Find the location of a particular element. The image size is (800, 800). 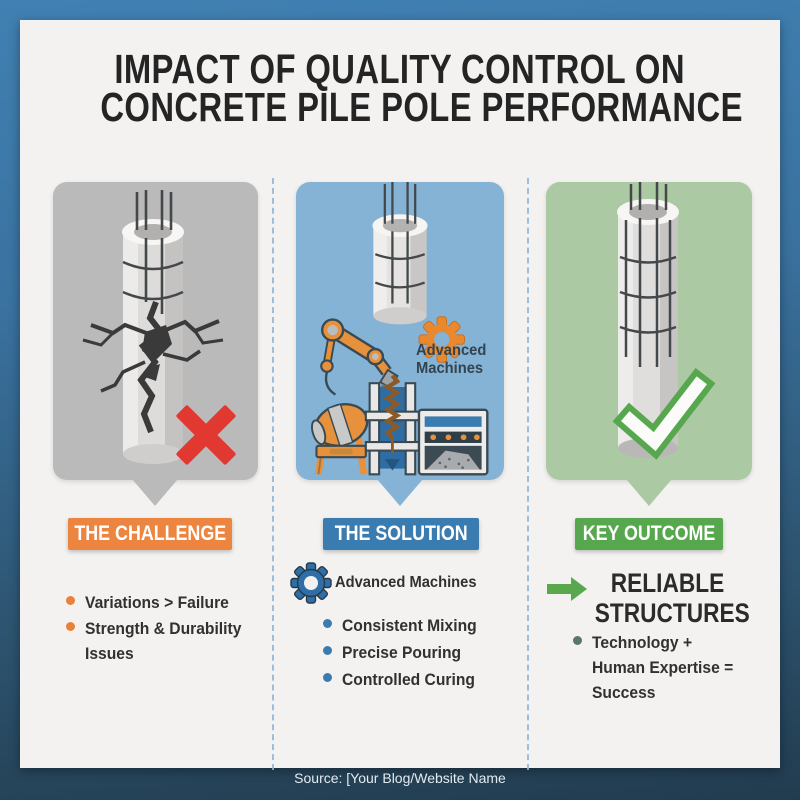

cracked-concrete-pile-icon is located at coordinates (159, 327).